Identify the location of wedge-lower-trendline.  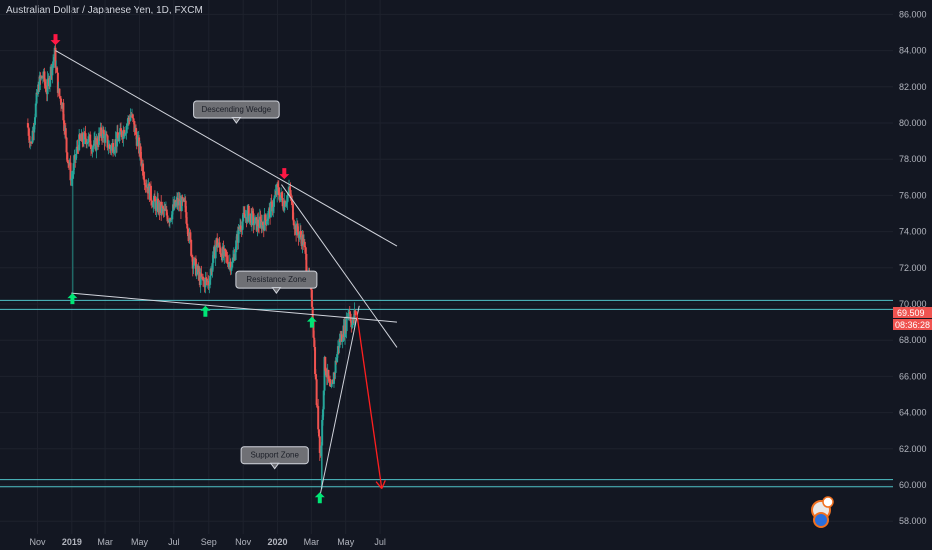
(234, 307).